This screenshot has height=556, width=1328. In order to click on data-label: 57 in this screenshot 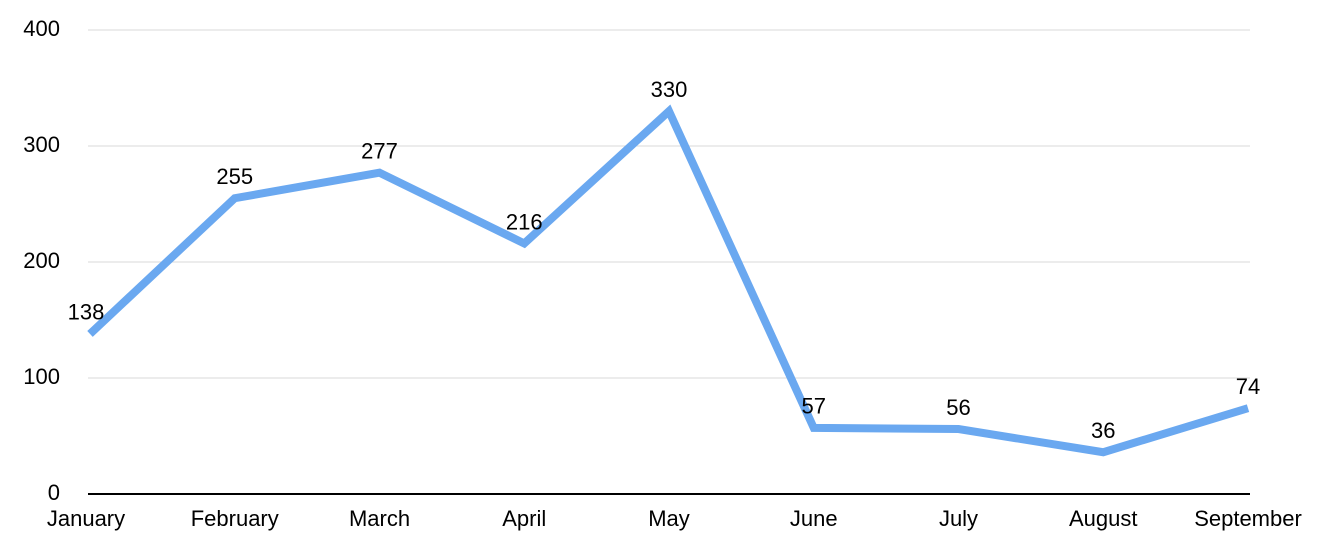, I will do `click(814, 406)`.